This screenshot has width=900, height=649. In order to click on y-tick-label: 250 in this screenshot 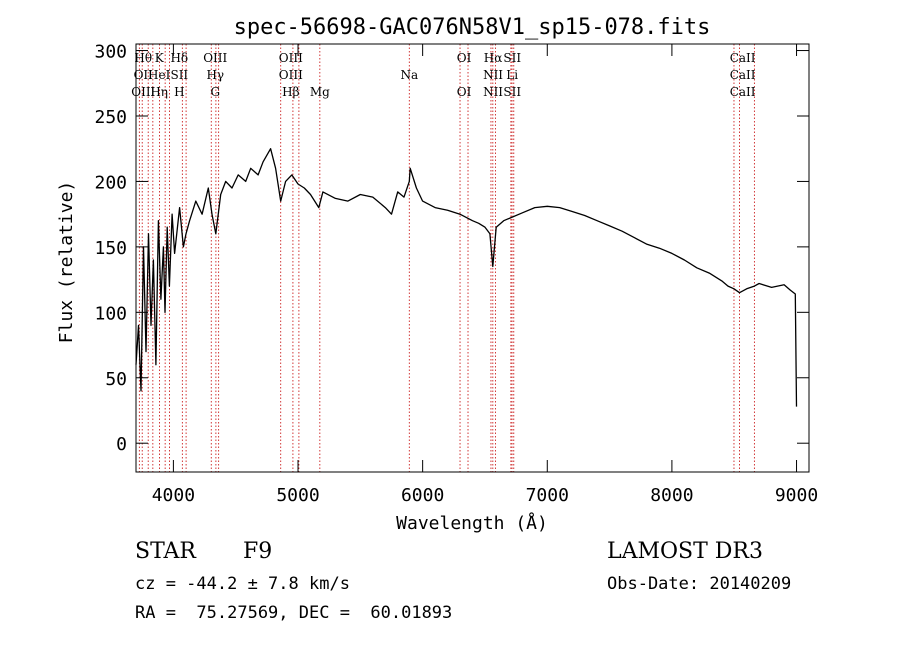, I will do `click(110, 117)`.